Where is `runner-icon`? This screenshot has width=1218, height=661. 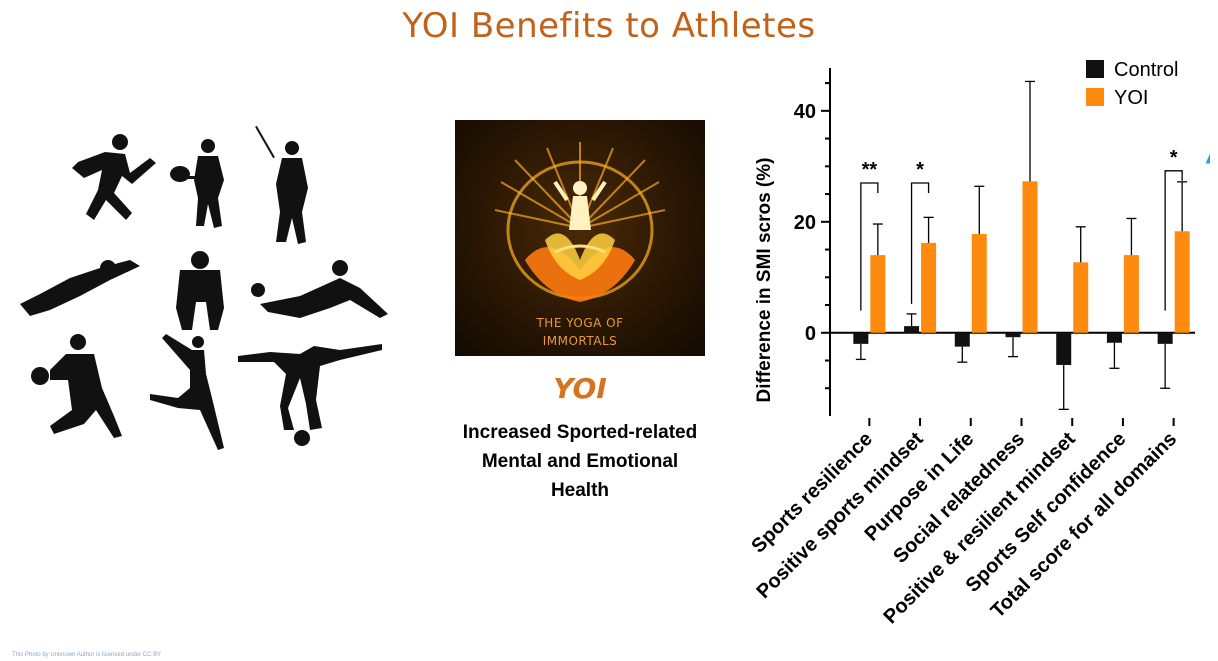 runner-icon is located at coordinates (114, 177).